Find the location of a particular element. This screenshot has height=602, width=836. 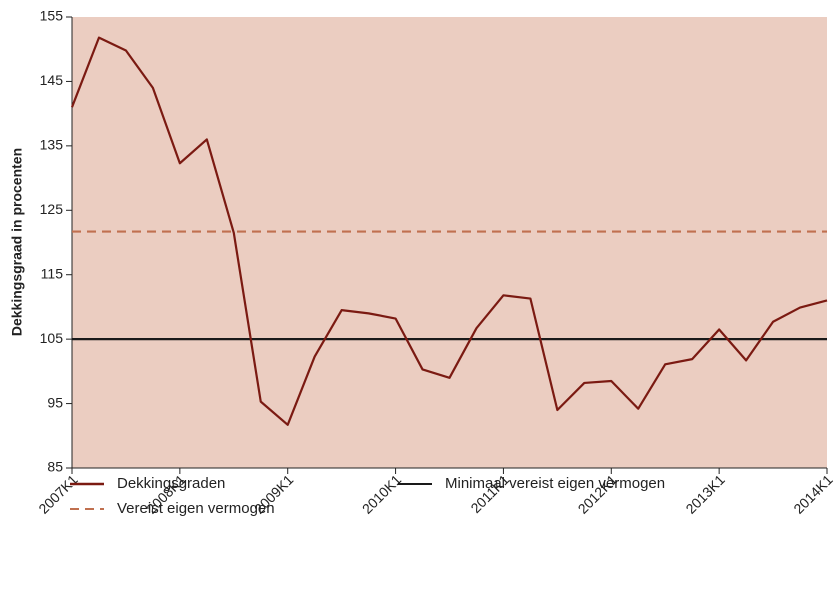

x-tick-label: 2013K1 is located at coordinates (705, 494).